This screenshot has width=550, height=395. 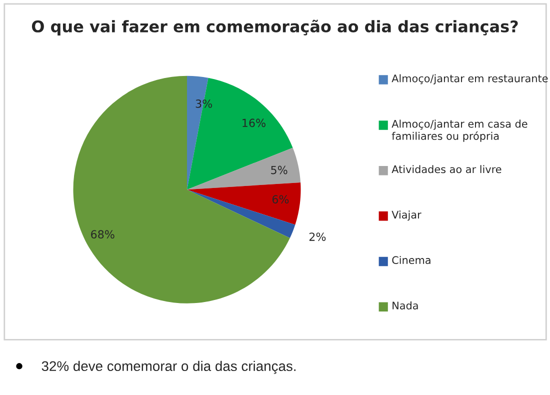 What do you see at coordinates (460, 131) in the screenshot?
I see `legend-label: Almoço/jantar em casa de familiares ou própria` at bounding box center [460, 131].